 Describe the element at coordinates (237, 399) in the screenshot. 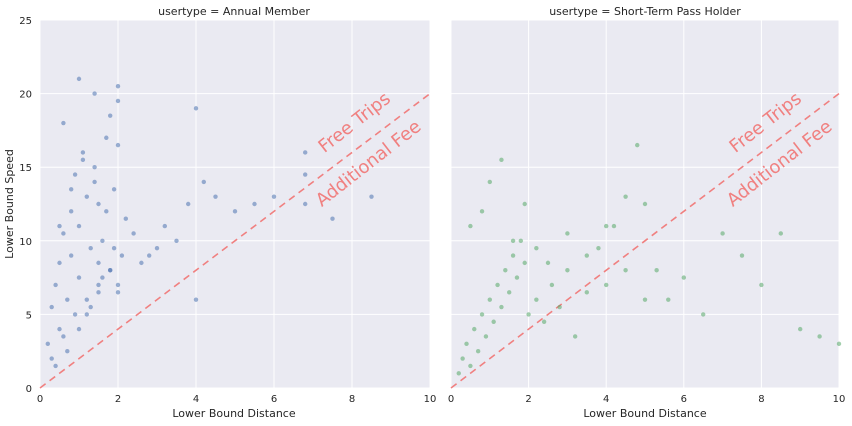

I see `x-tick-labels-annual-member: 0 2 4 6 8 10` at that location.